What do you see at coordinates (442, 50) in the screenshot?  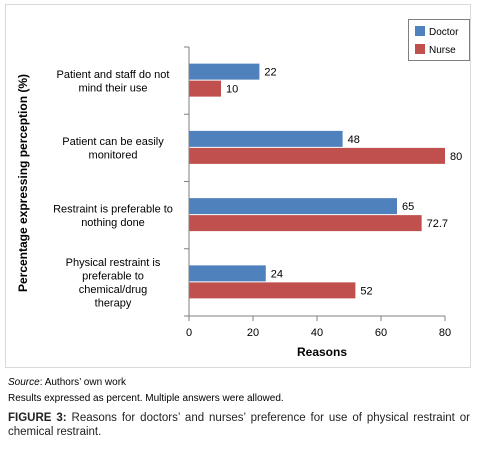 I see `legend-label-nurse: Nurse` at bounding box center [442, 50].